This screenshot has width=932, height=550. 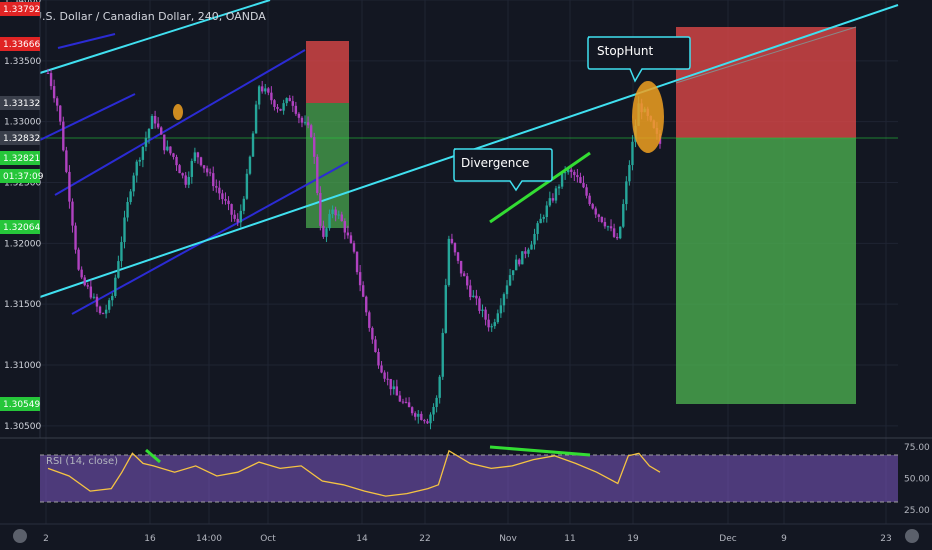 I want to click on channel-line-upper, so click(x=180, y=122).